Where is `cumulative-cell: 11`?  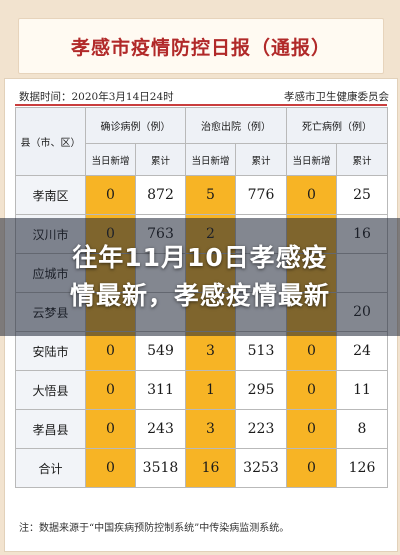
cumulative-cell: 11 is located at coordinates (362, 390).